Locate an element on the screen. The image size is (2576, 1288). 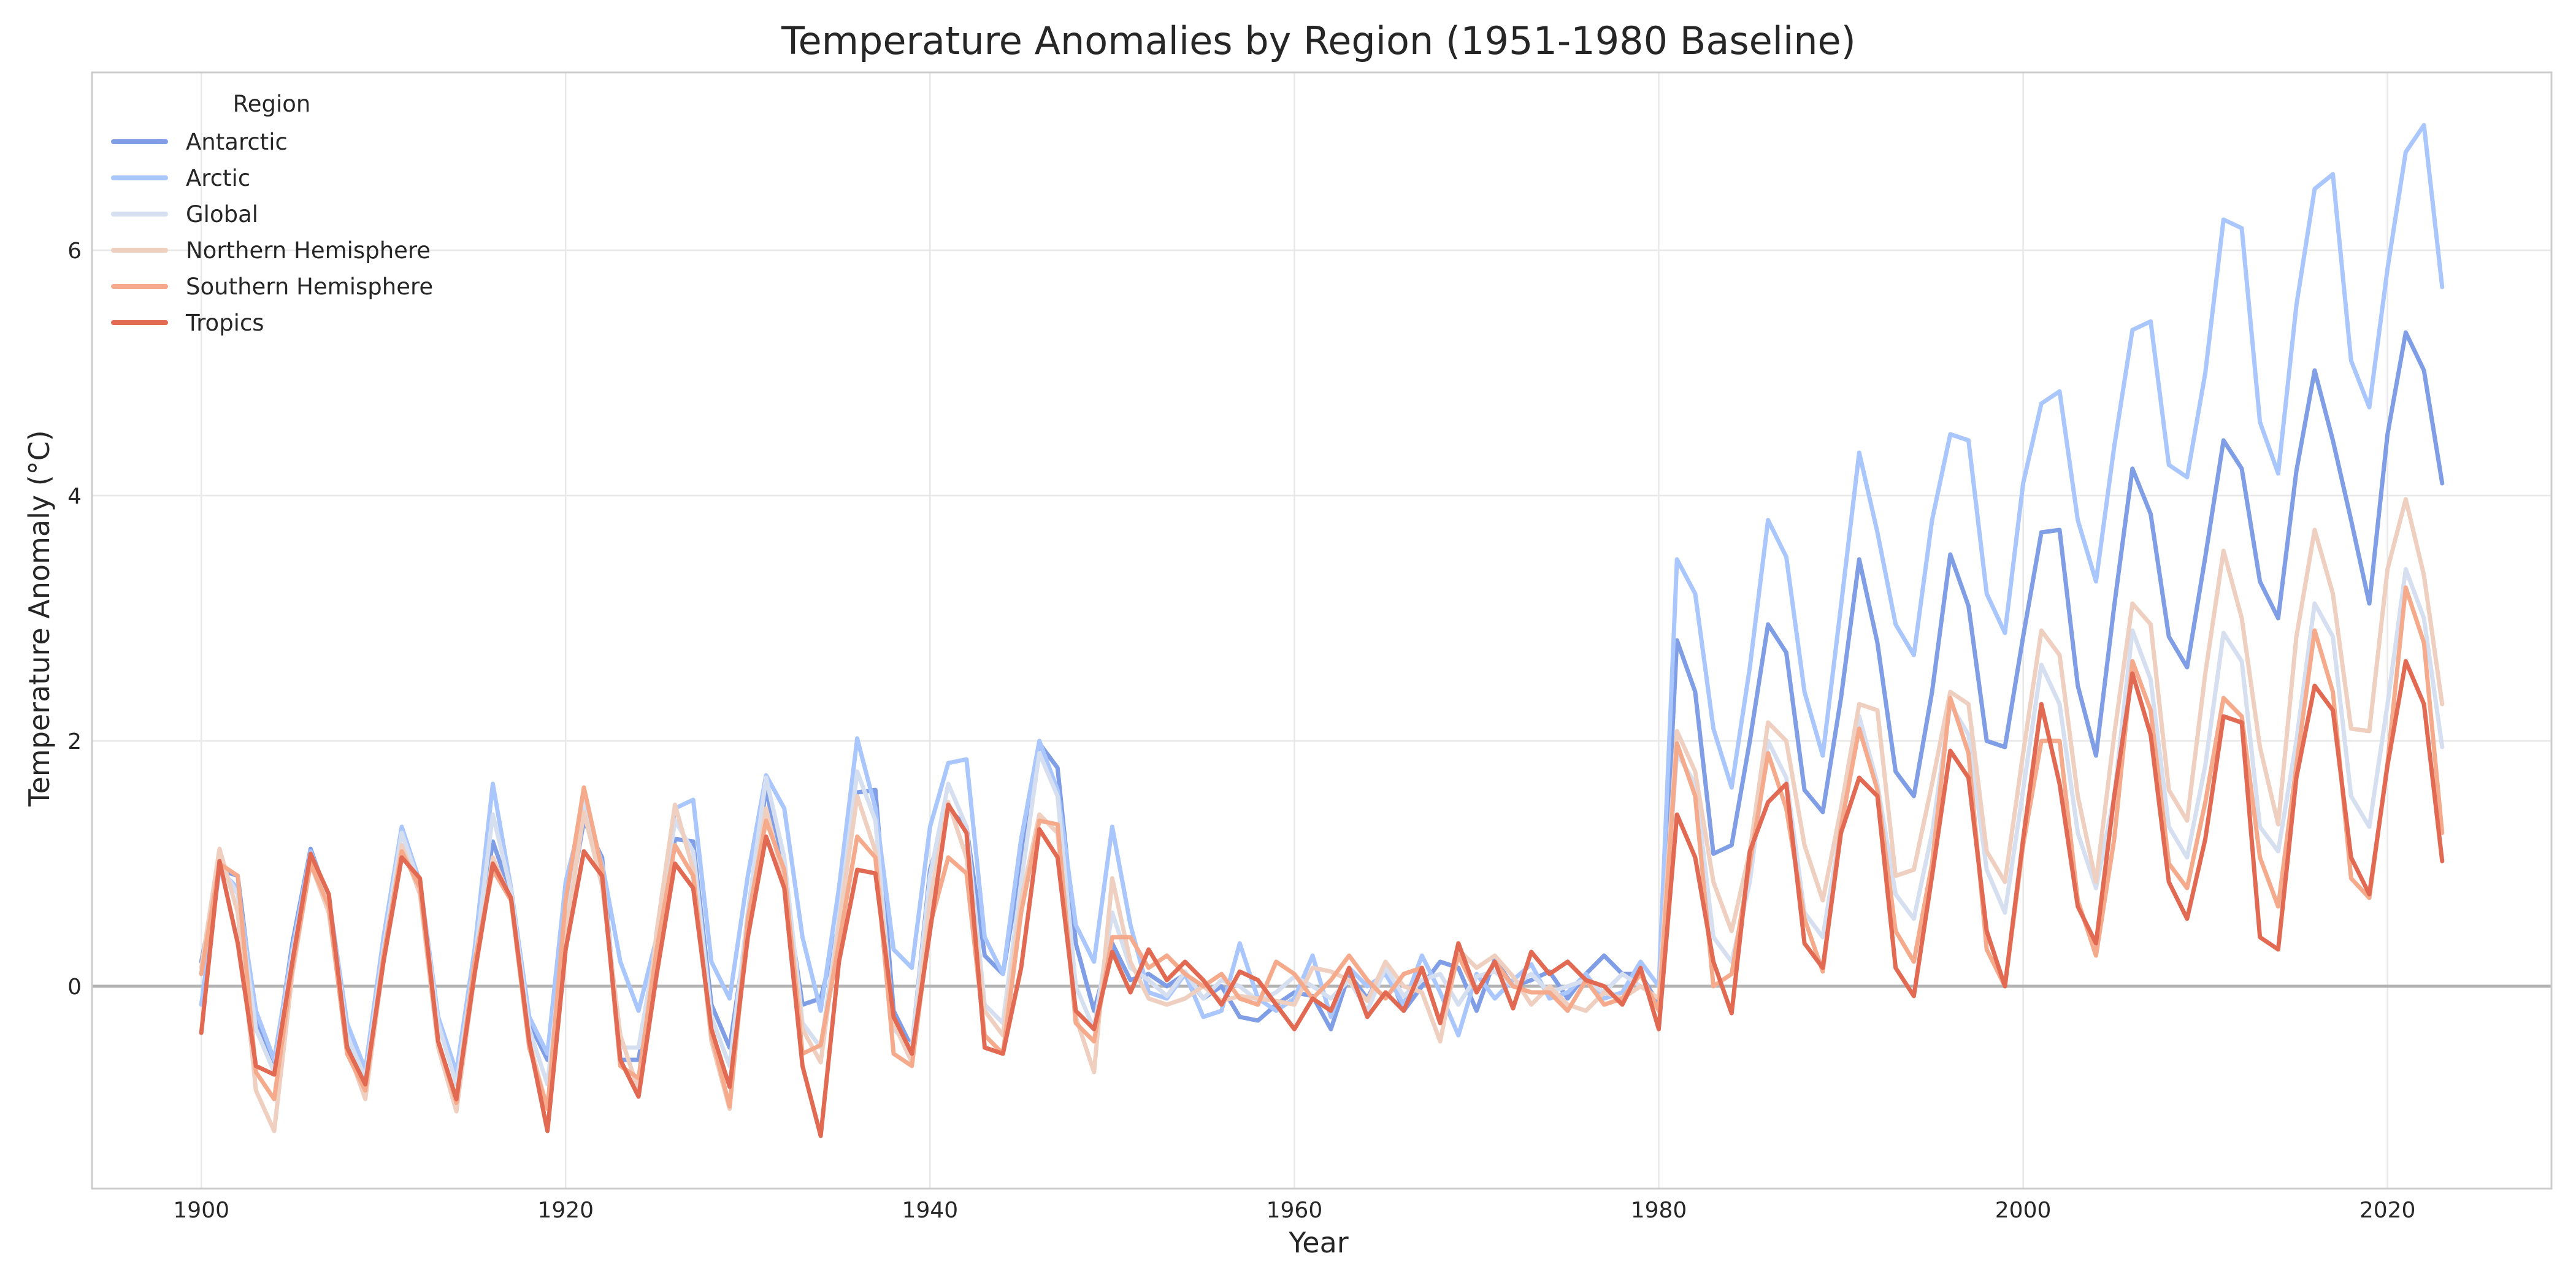
x-tick-label: 1960 is located at coordinates (1295, 1210).